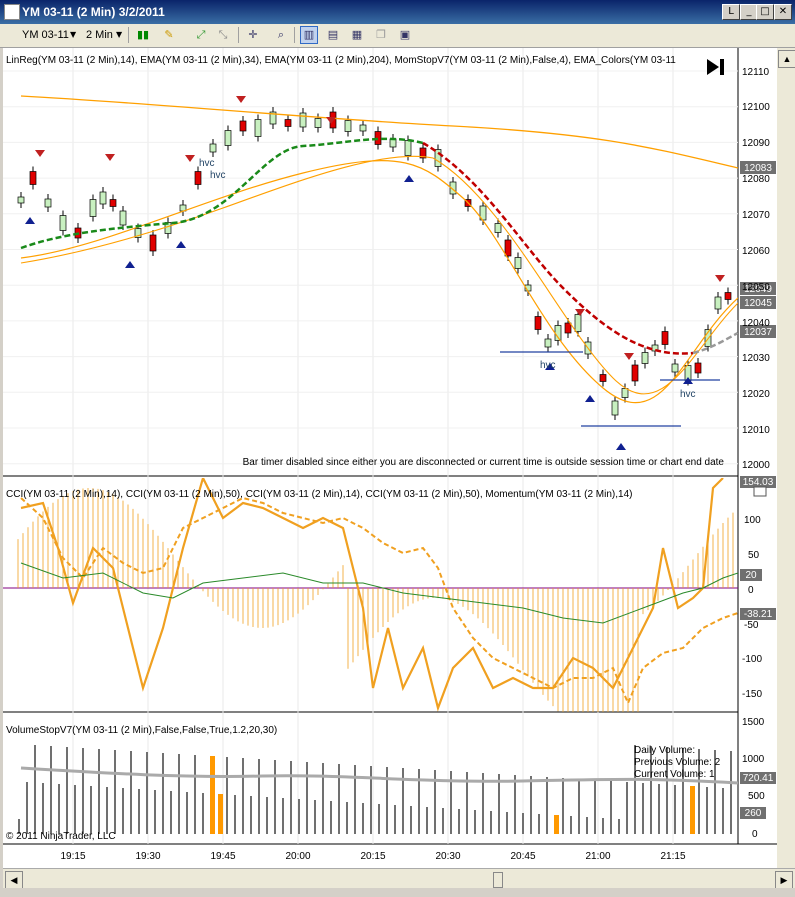 The image size is (795, 897). What do you see at coordinates (379, 775) in the screenshot?
I see `volume-average-line` at bounding box center [379, 775].